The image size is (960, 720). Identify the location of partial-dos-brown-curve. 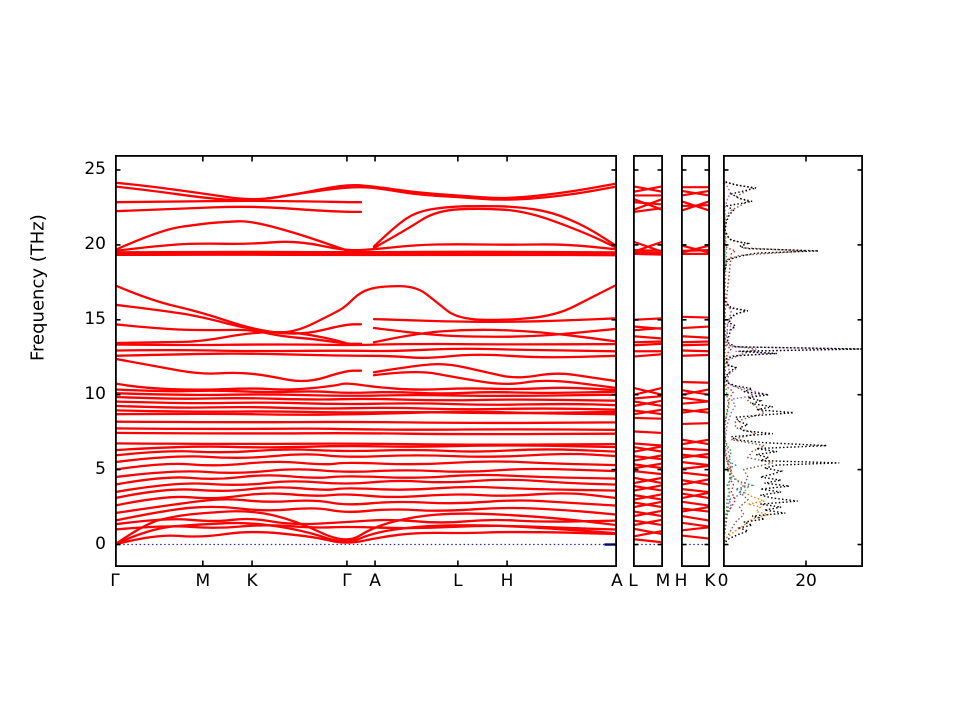
(765, 362).